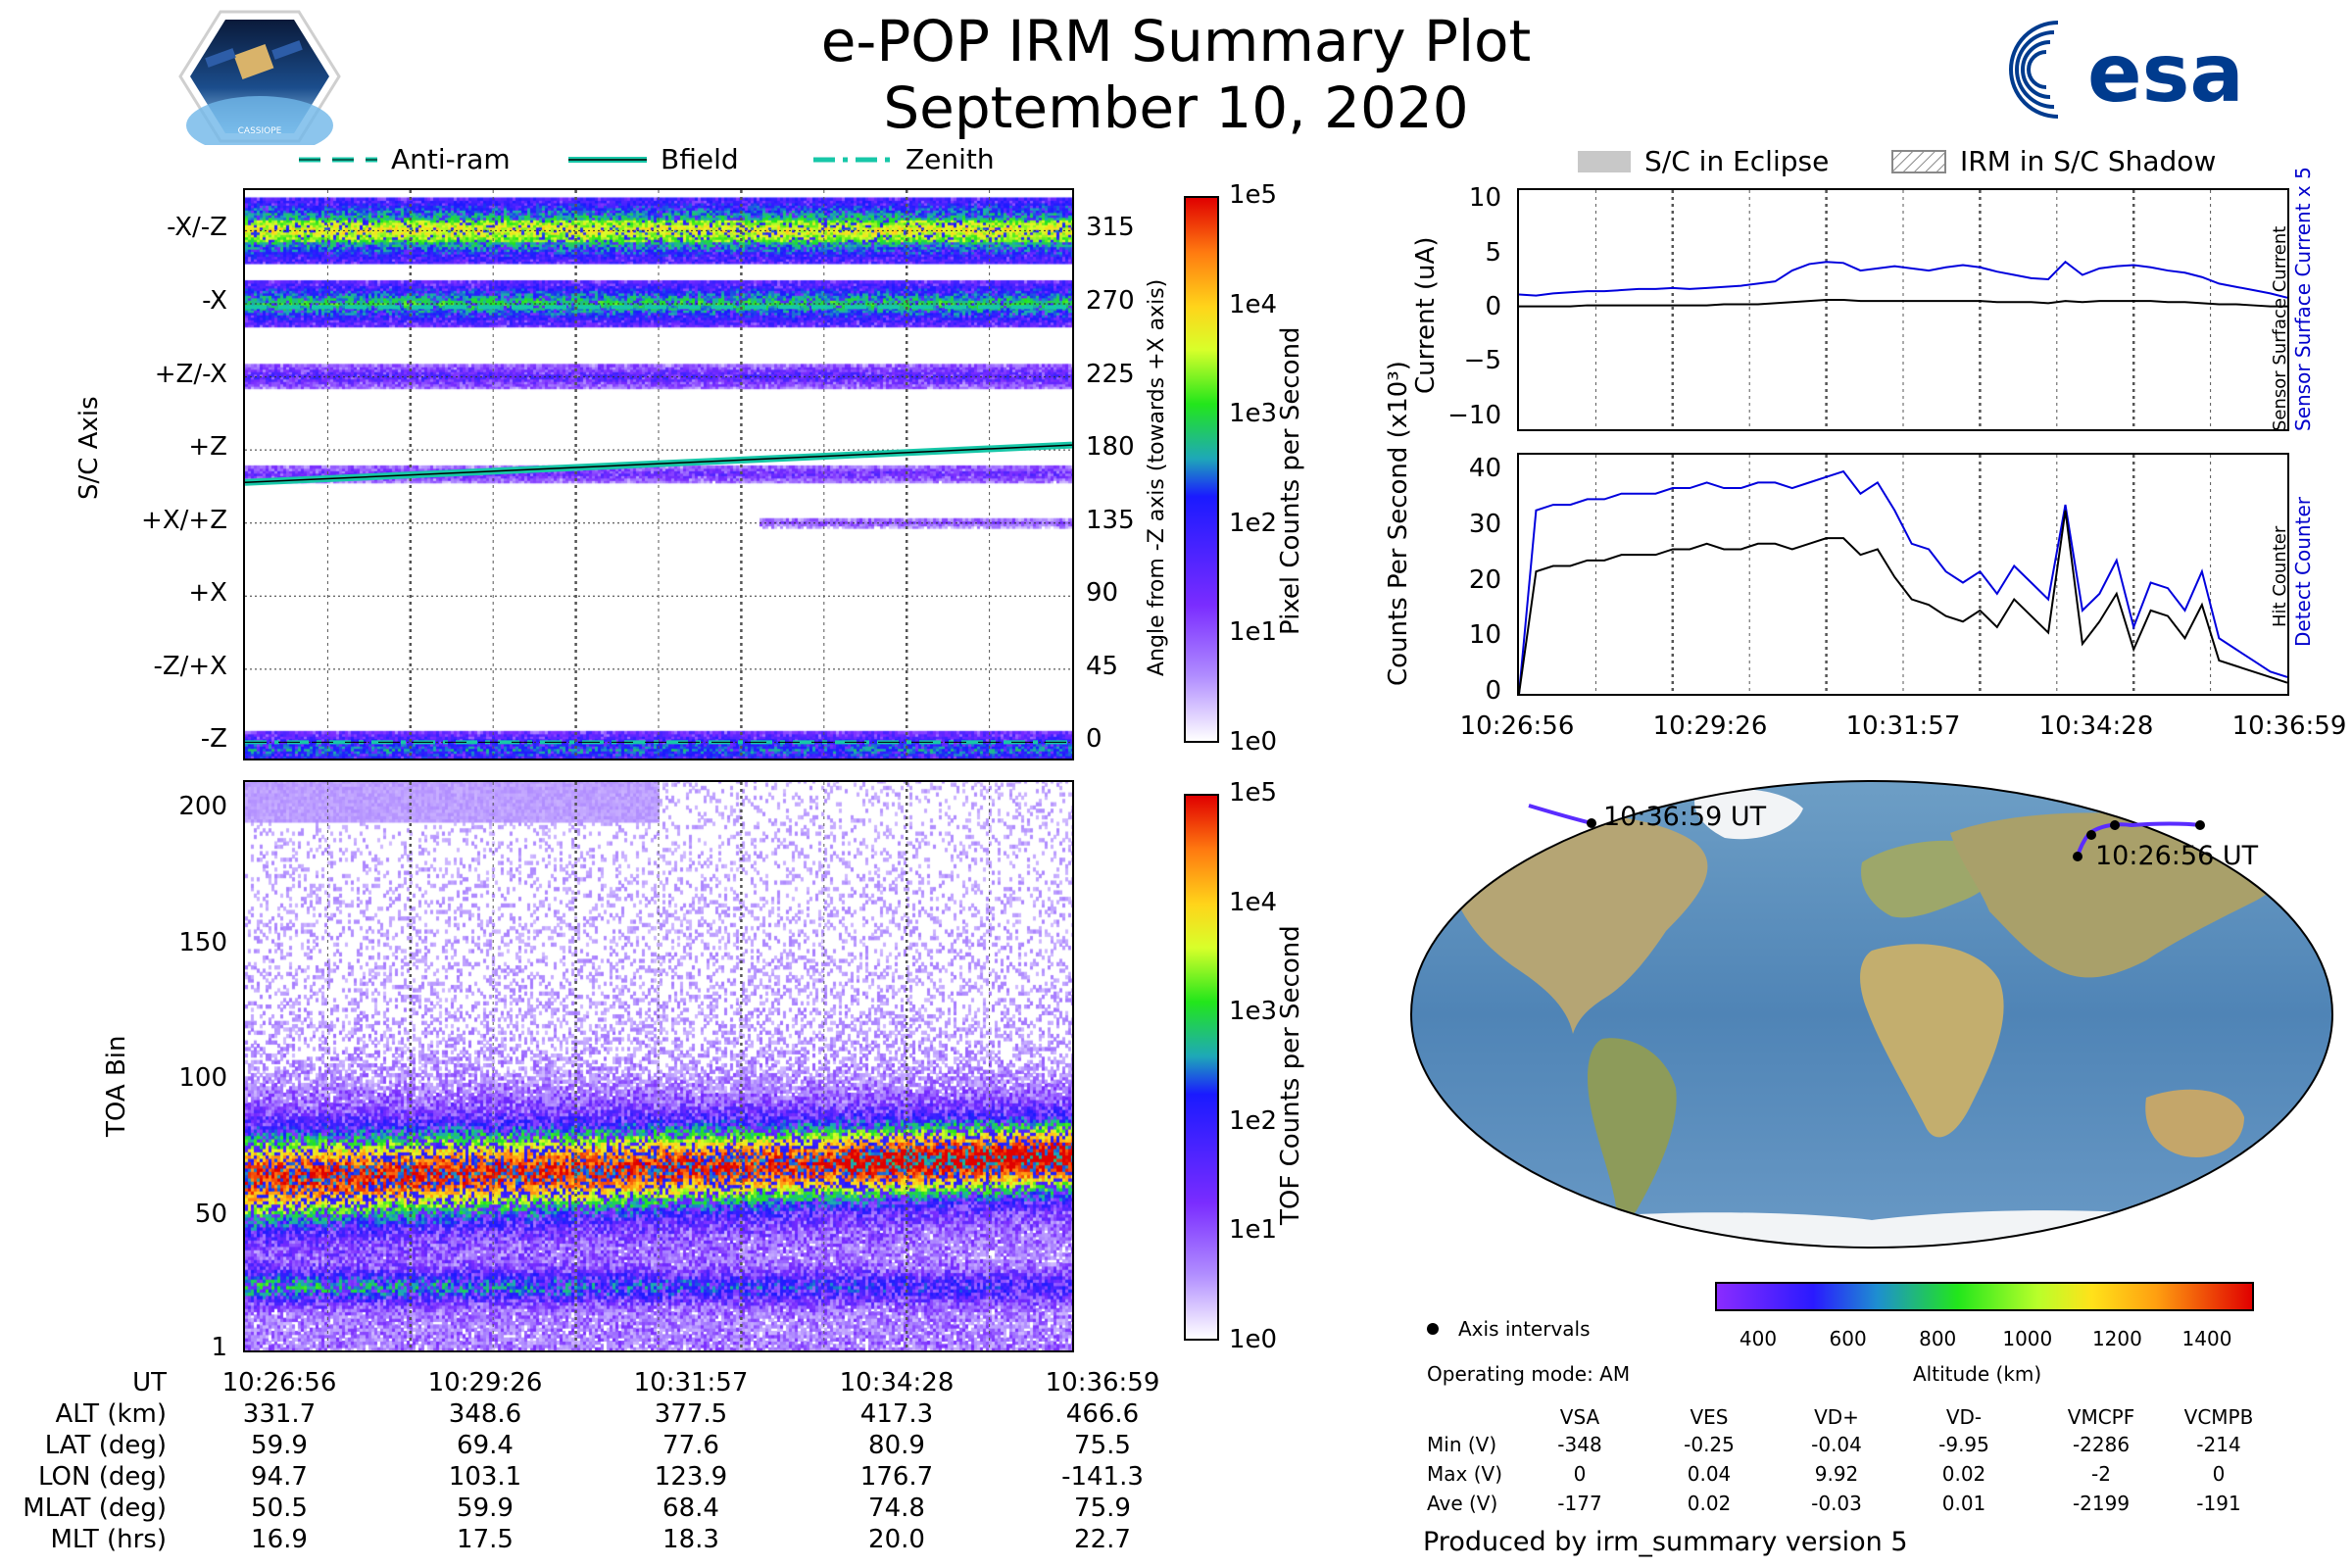 Image resolution: width=2352 pixels, height=1568 pixels. What do you see at coordinates (1201, 470) in the screenshot?
I see `pixel-counts-colorbar` at bounding box center [1201, 470].